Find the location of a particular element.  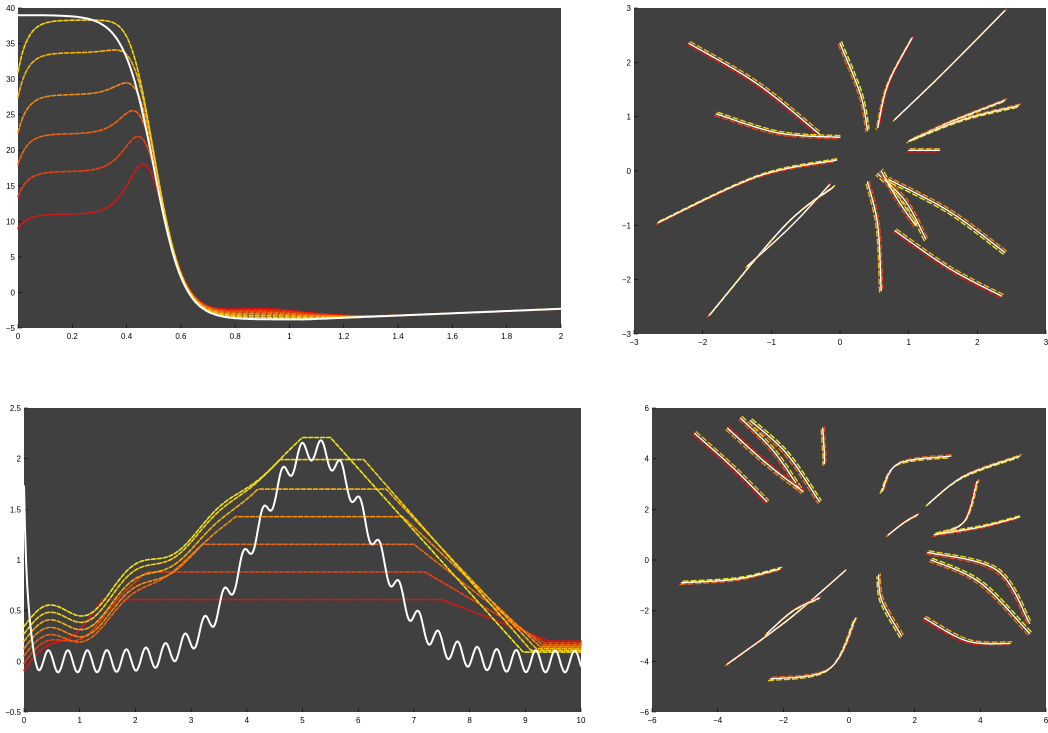

x-tick-label: 0 is located at coordinates (849, 720).